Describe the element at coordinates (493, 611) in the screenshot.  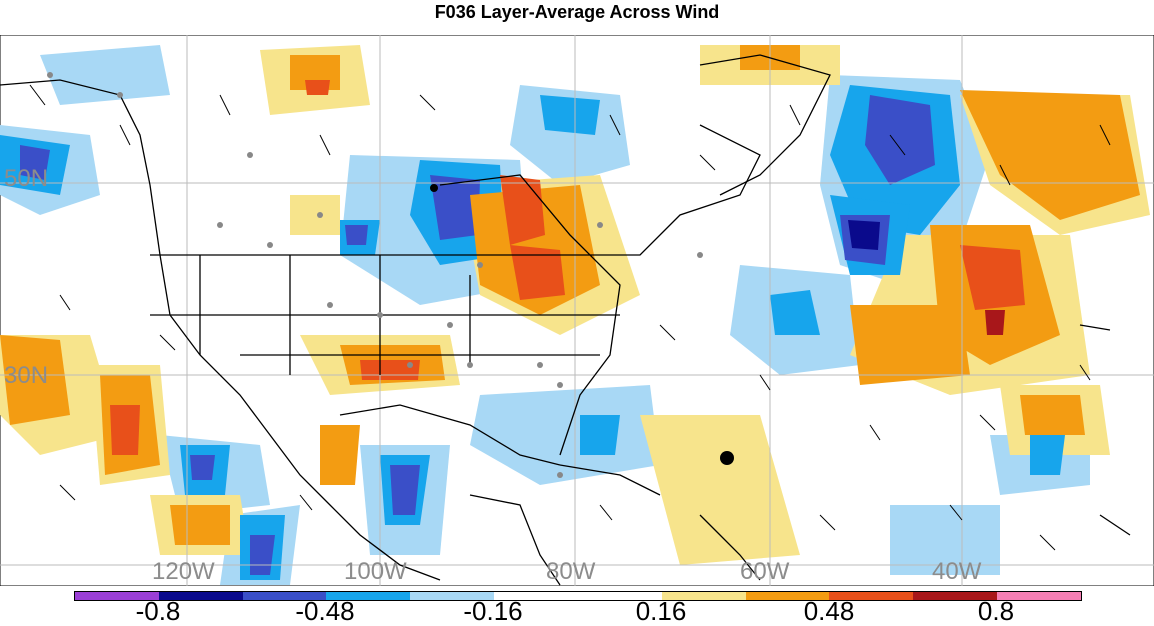
I see `colorbar-tick: -0.16` at that location.